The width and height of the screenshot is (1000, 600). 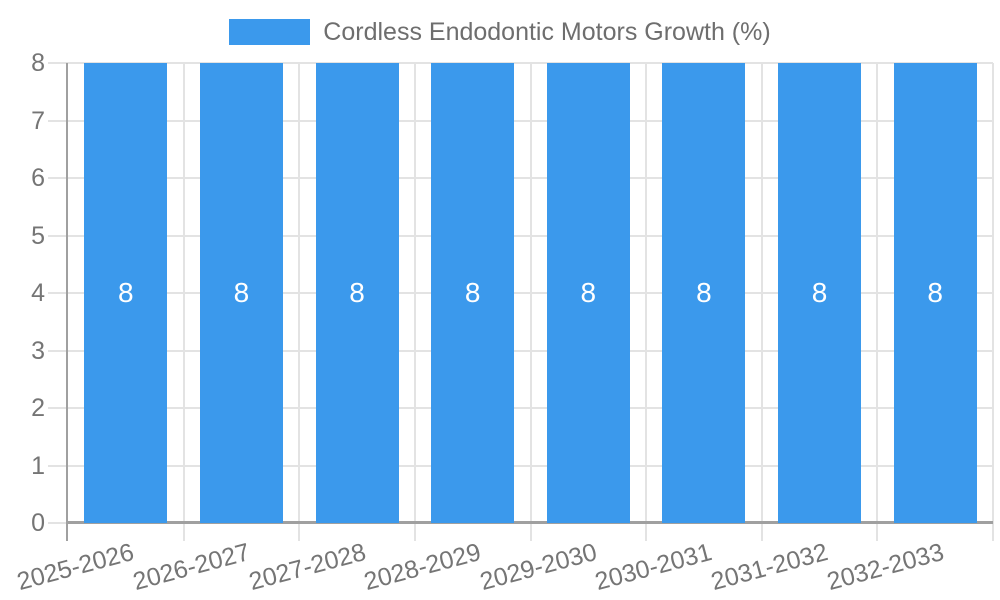 I want to click on x-tick-label-2030-2031: 2030-2031, so click(x=654, y=567).